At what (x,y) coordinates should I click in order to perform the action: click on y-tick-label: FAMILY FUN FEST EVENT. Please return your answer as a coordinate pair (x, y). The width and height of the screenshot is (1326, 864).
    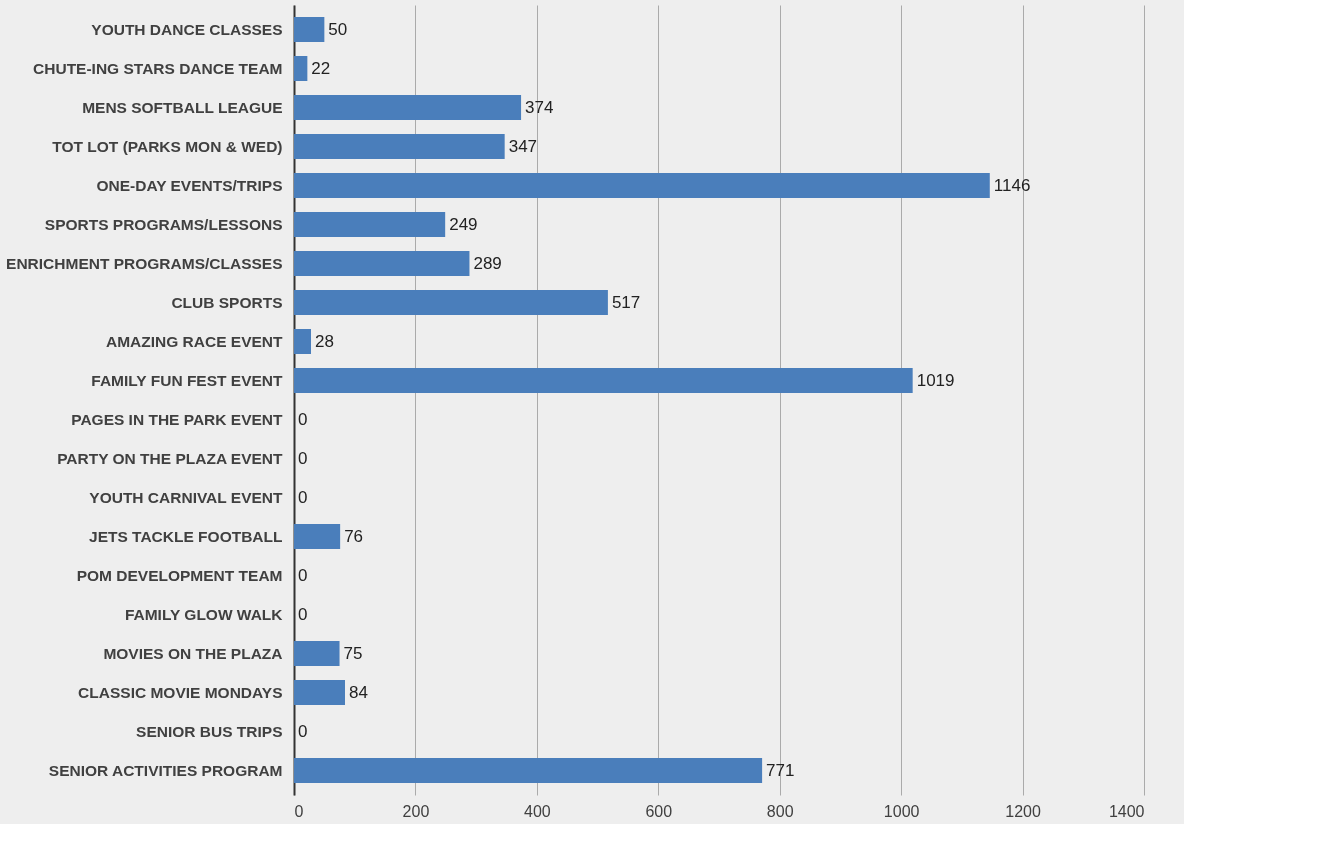
    Looking at the image, I should click on (187, 380).